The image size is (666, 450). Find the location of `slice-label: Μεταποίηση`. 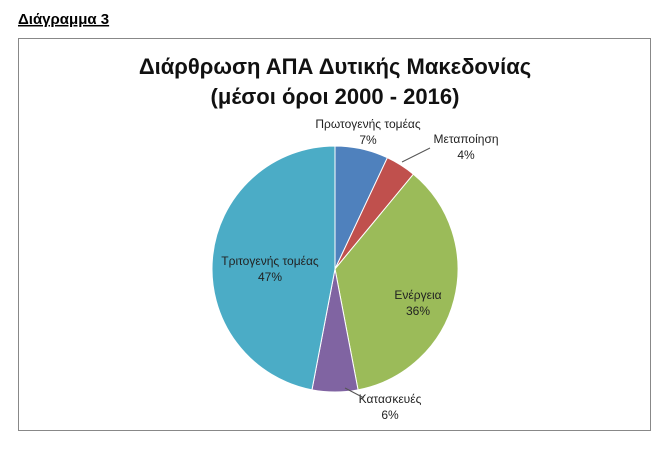

slice-label: Μεταποίηση is located at coordinates (465, 139).